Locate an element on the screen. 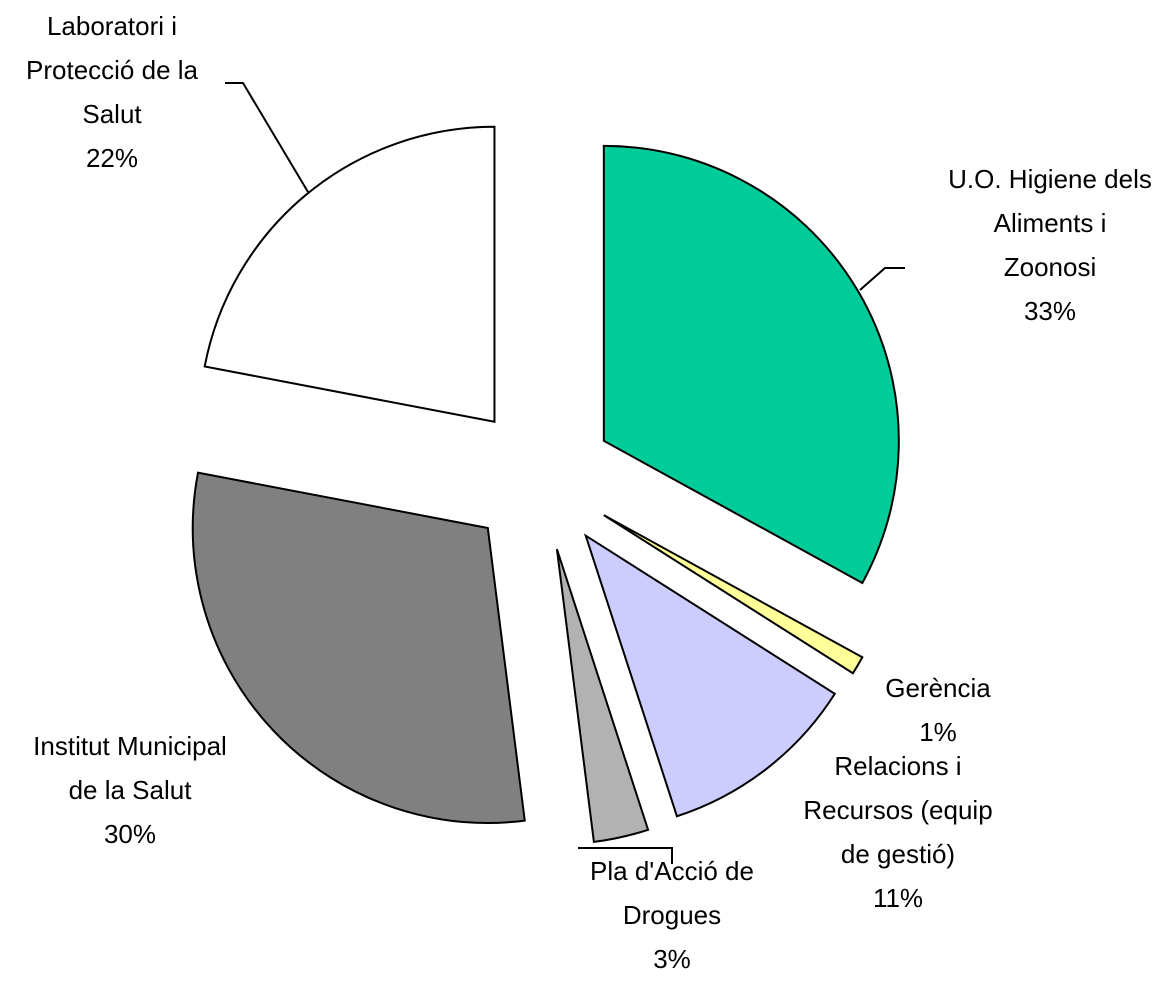 The height and width of the screenshot is (996, 1167). slice-percent: 30% is located at coordinates (130, 834).